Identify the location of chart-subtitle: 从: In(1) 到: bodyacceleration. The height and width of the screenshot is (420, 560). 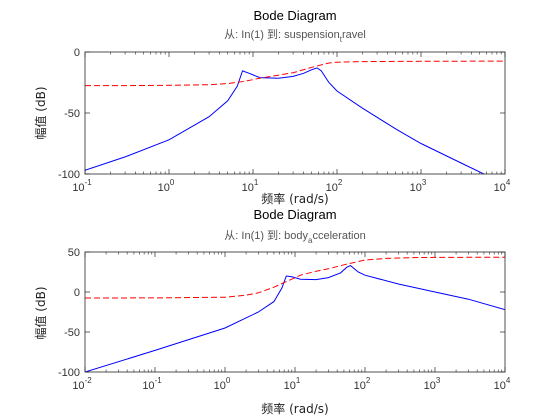
(294, 237).